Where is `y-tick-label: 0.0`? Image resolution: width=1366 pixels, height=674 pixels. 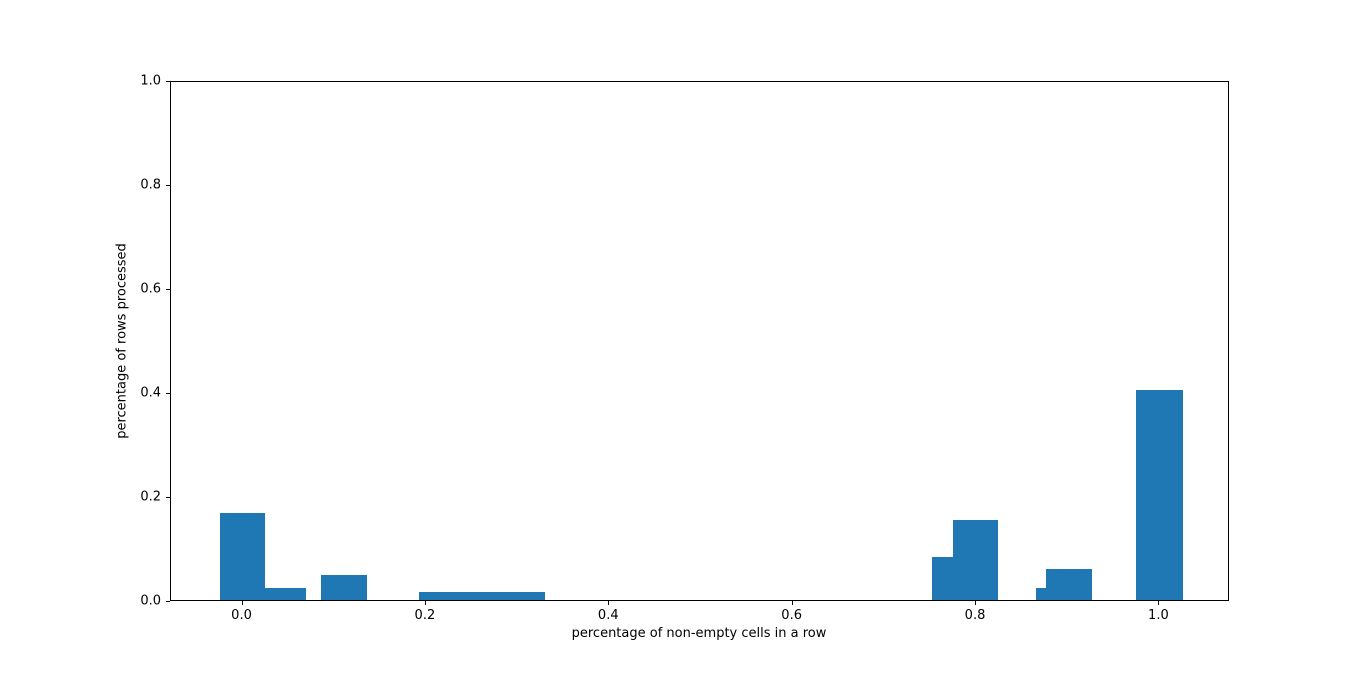 y-tick-label: 0.0 is located at coordinates (150, 601).